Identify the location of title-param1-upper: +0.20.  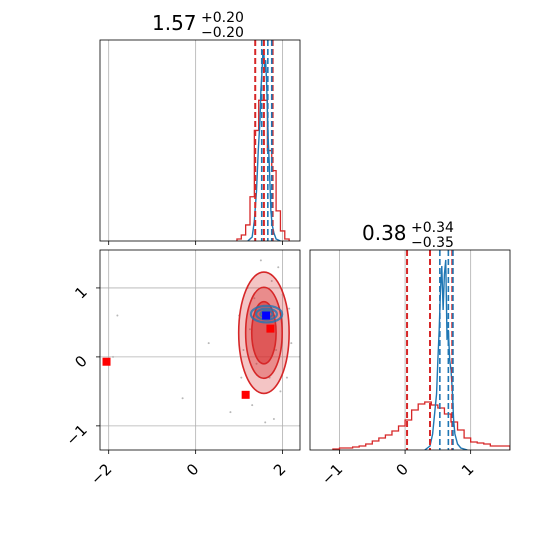
(222, 18).